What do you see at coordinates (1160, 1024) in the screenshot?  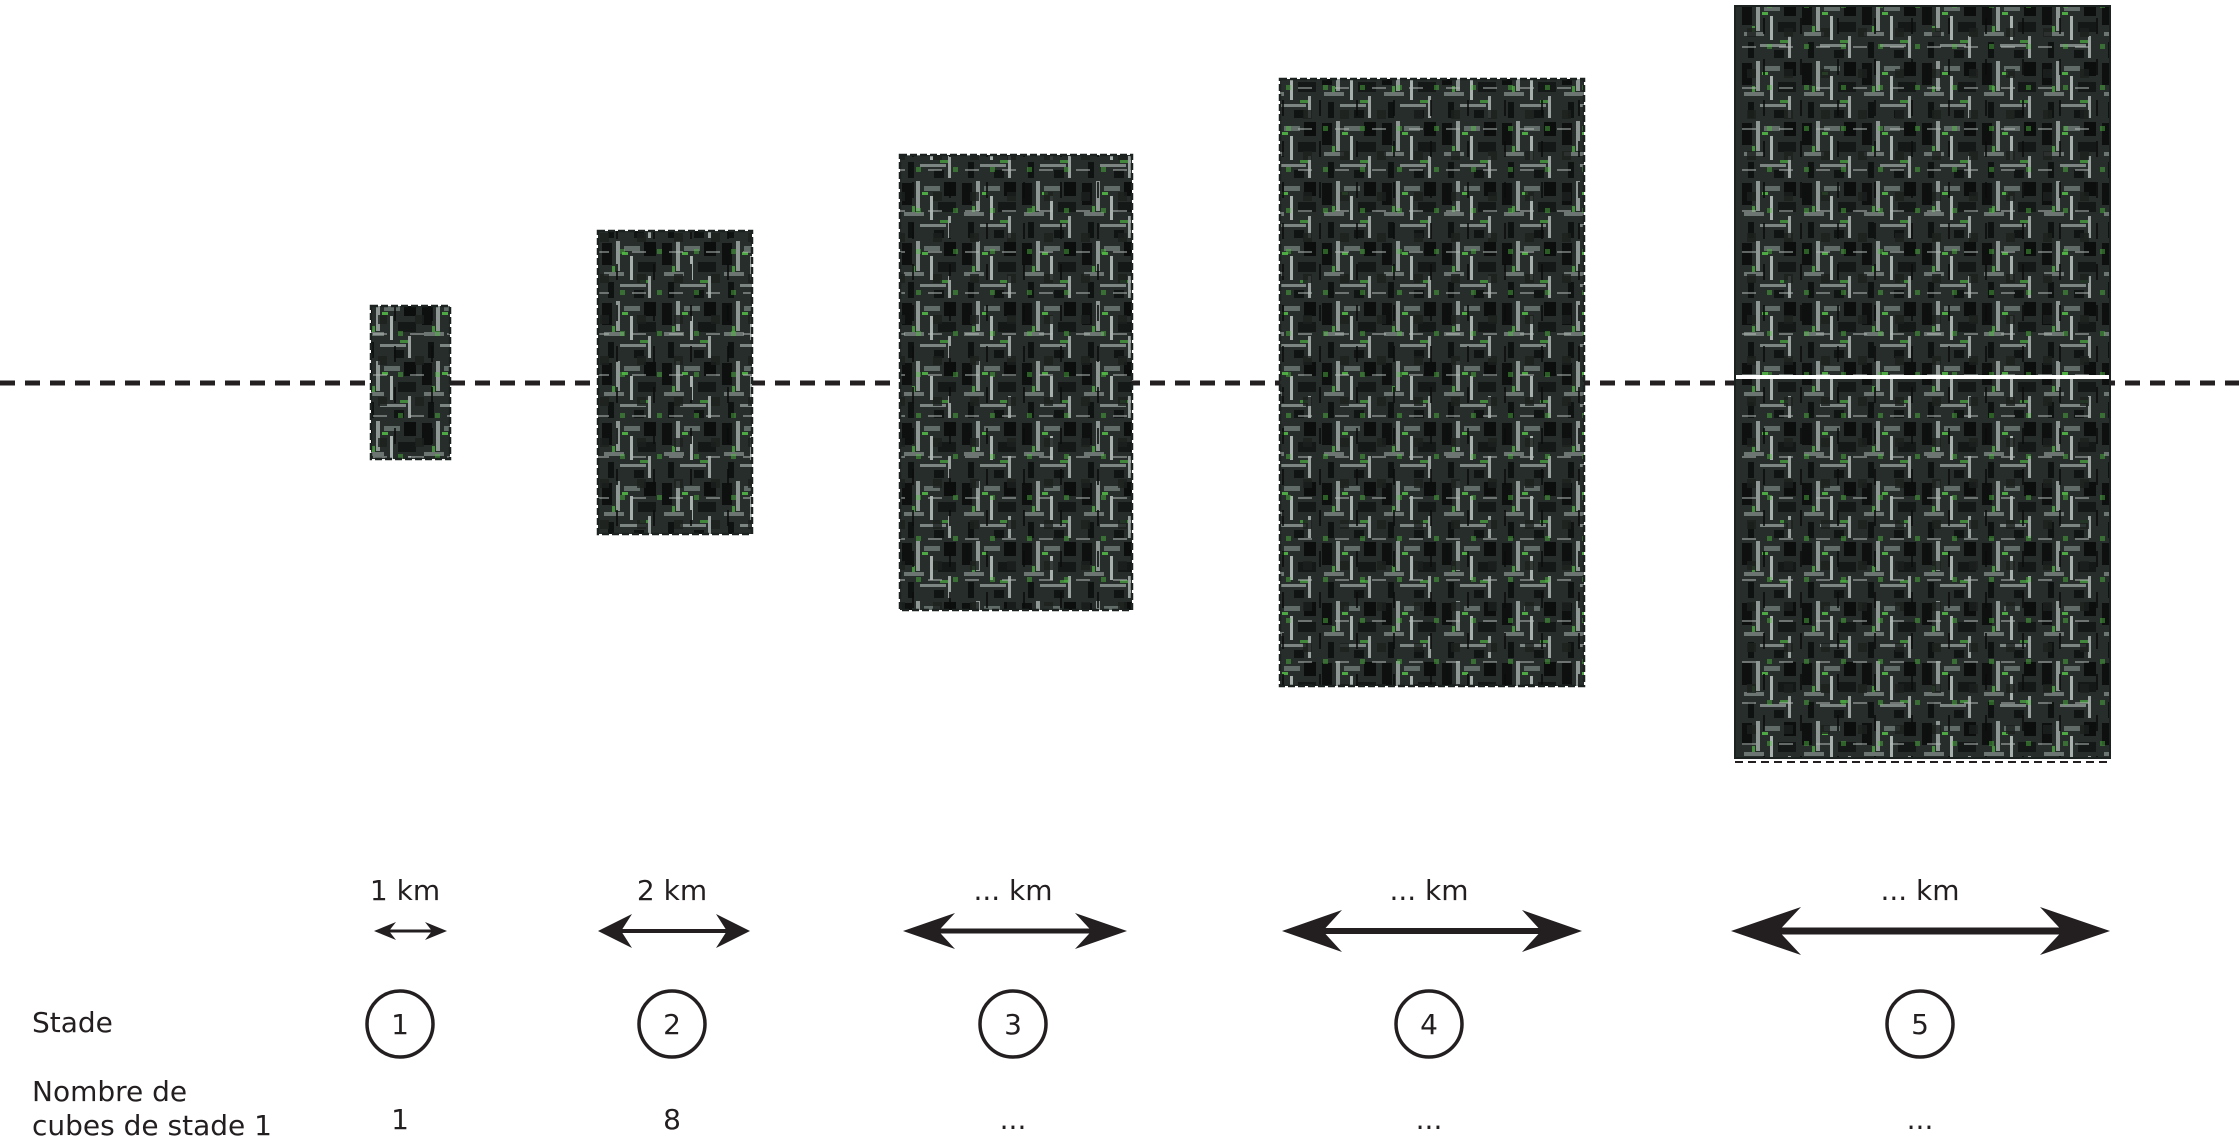 I see `stage-circles` at bounding box center [1160, 1024].